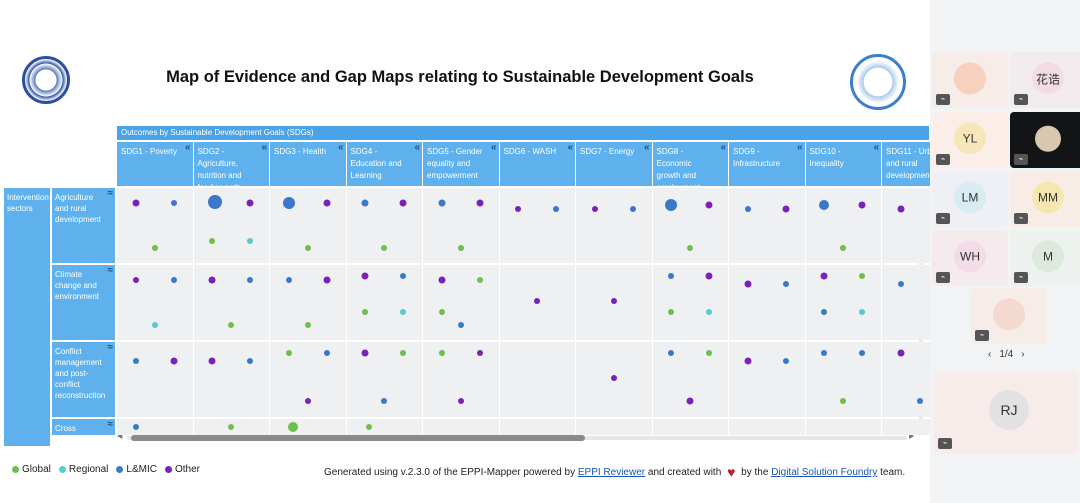 The width and height of the screenshot is (1080, 503). I want to click on column-header: SDG7 - Energy «, so click(614, 164).